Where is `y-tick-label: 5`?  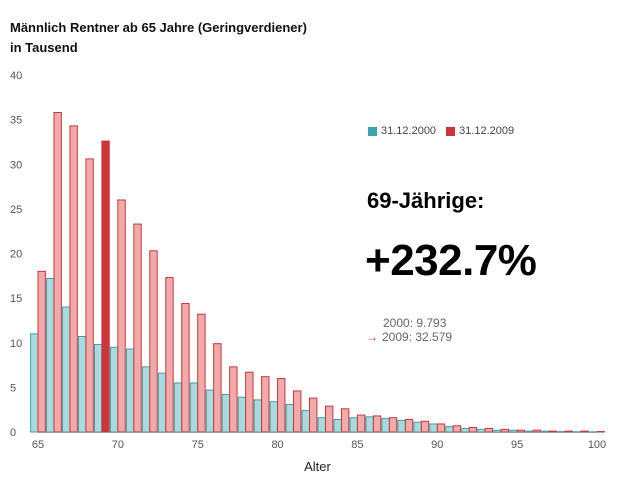
y-tick-label: 5 is located at coordinates (13, 388).